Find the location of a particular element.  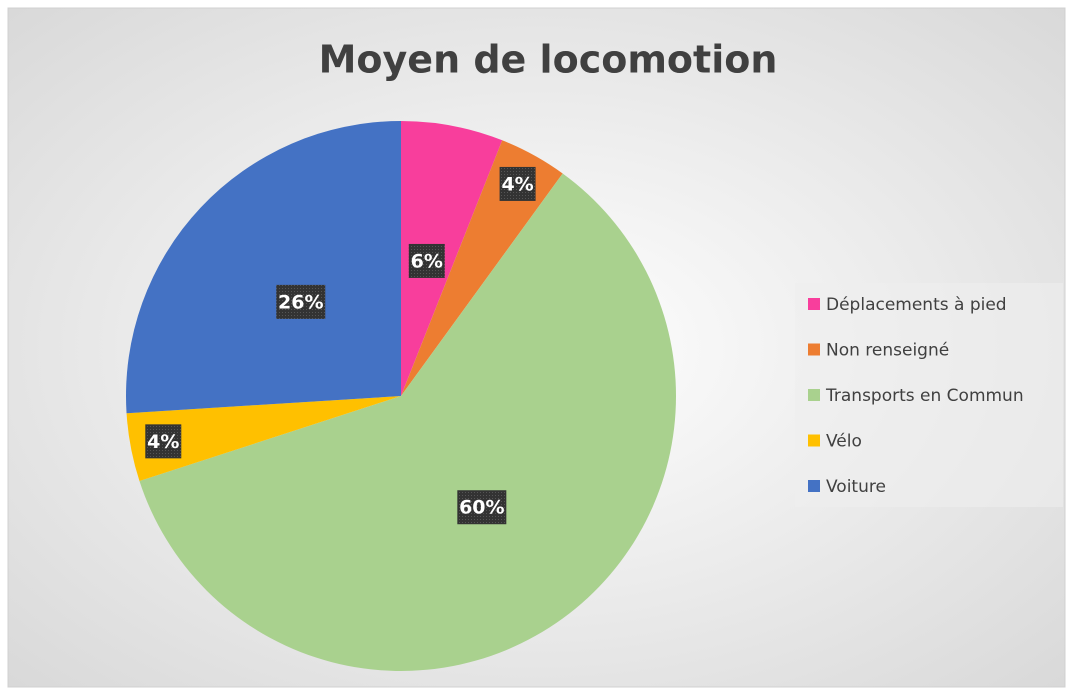

legend-label: Transports en Commun is located at coordinates (924, 396).